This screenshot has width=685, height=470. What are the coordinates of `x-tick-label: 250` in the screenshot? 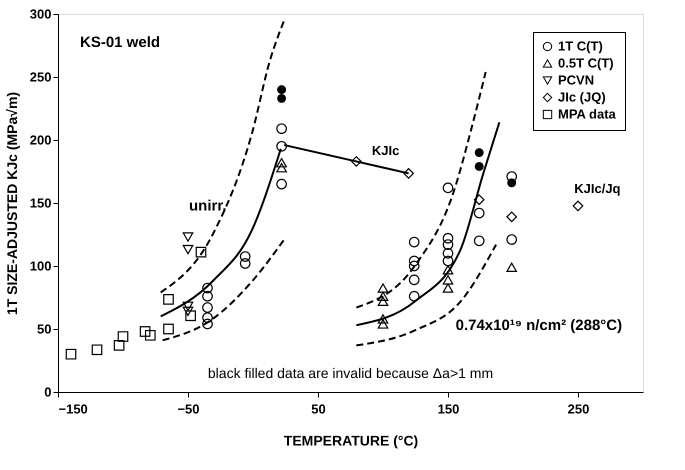 It's located at (579, 409).